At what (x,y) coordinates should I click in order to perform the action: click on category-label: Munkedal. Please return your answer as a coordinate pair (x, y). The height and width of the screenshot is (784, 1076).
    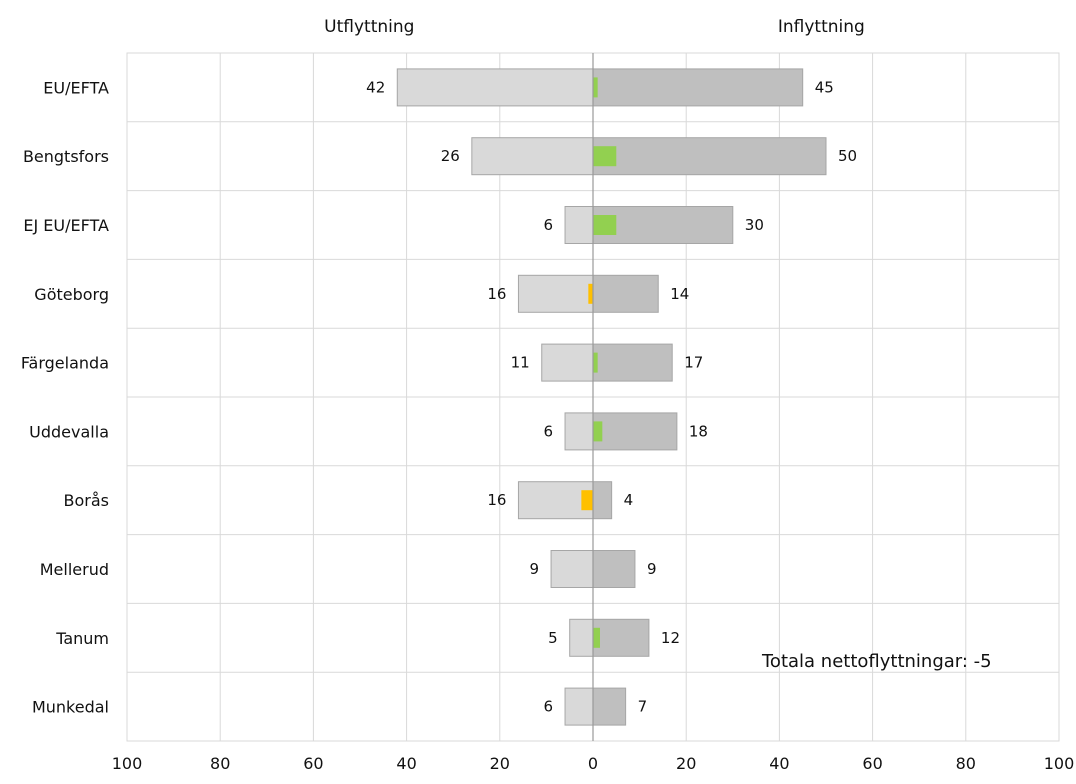
    Looking at the image, I should click on (70, 707).